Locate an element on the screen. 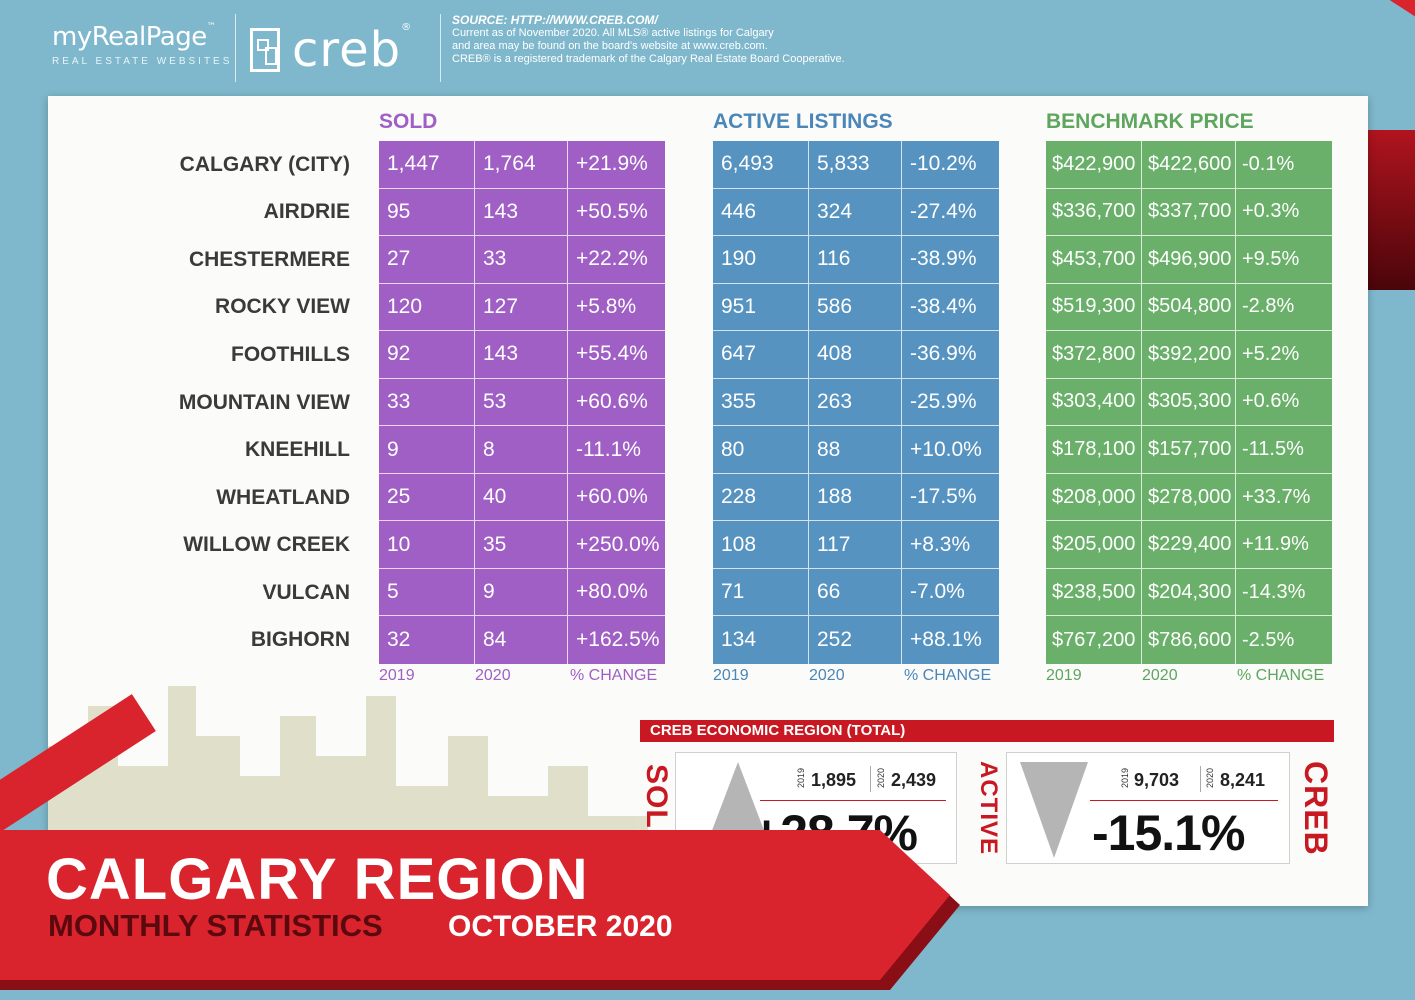 The width and height of the screenshot is (1415, 1000). table-cell: $305,300 is located at coordinates (1189, 402).